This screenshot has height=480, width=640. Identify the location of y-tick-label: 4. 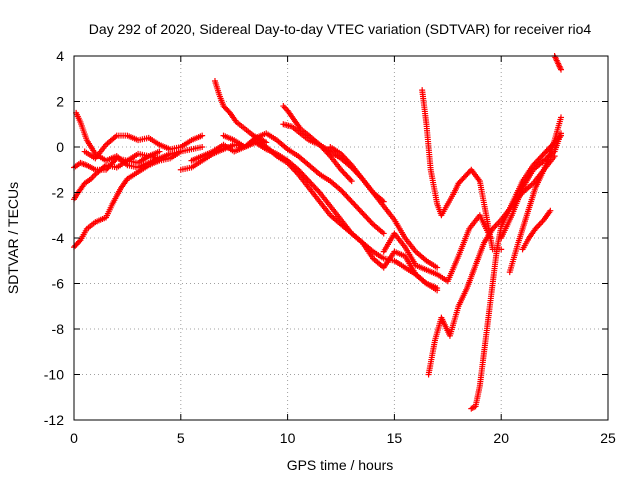
(60, 56).